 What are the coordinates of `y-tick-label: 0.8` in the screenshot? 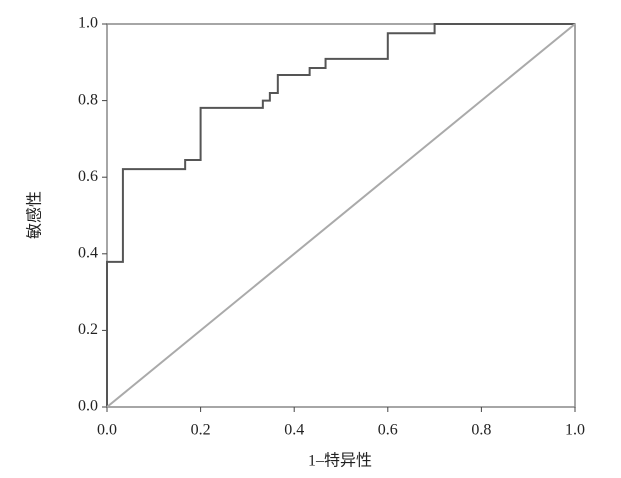 It's located at (88, 99).